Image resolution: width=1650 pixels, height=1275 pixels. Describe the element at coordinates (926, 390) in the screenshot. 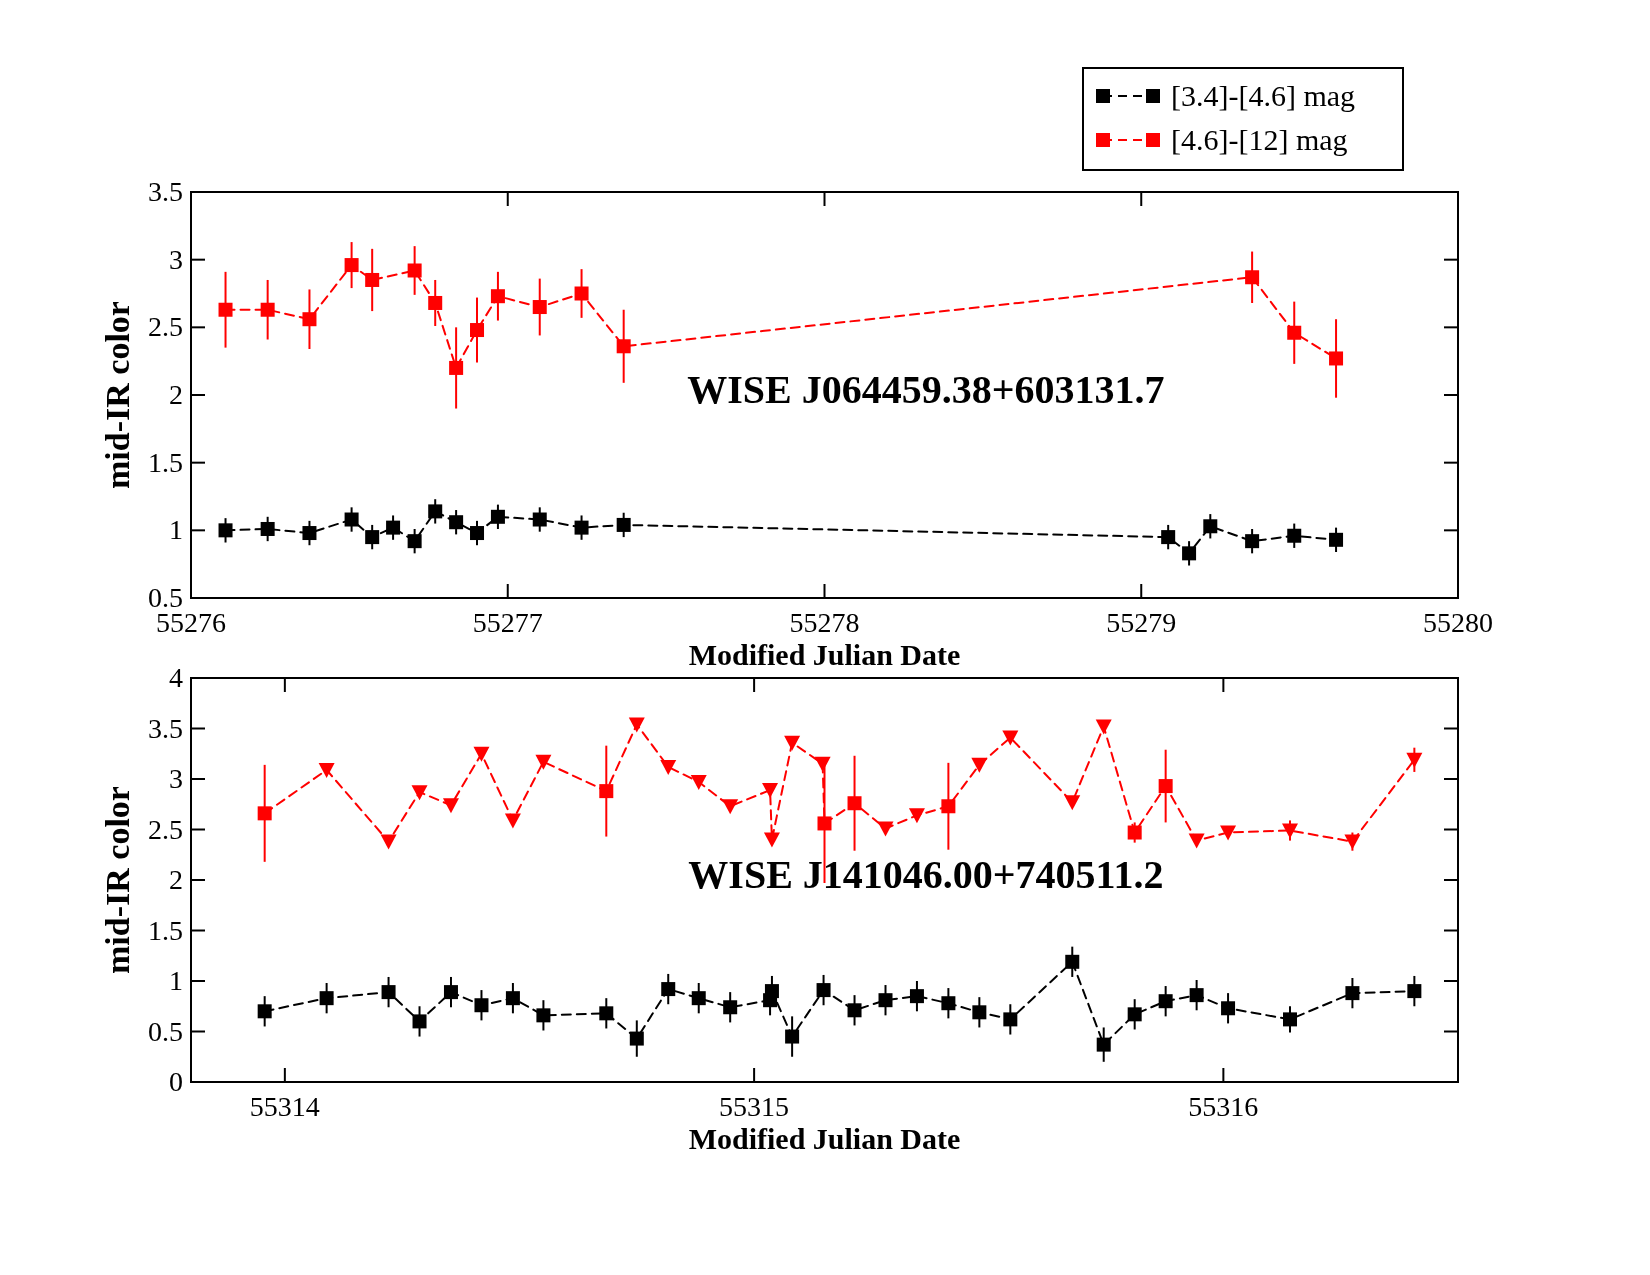

I see `annotation: WISE J064459.38+603131.7` at that location.